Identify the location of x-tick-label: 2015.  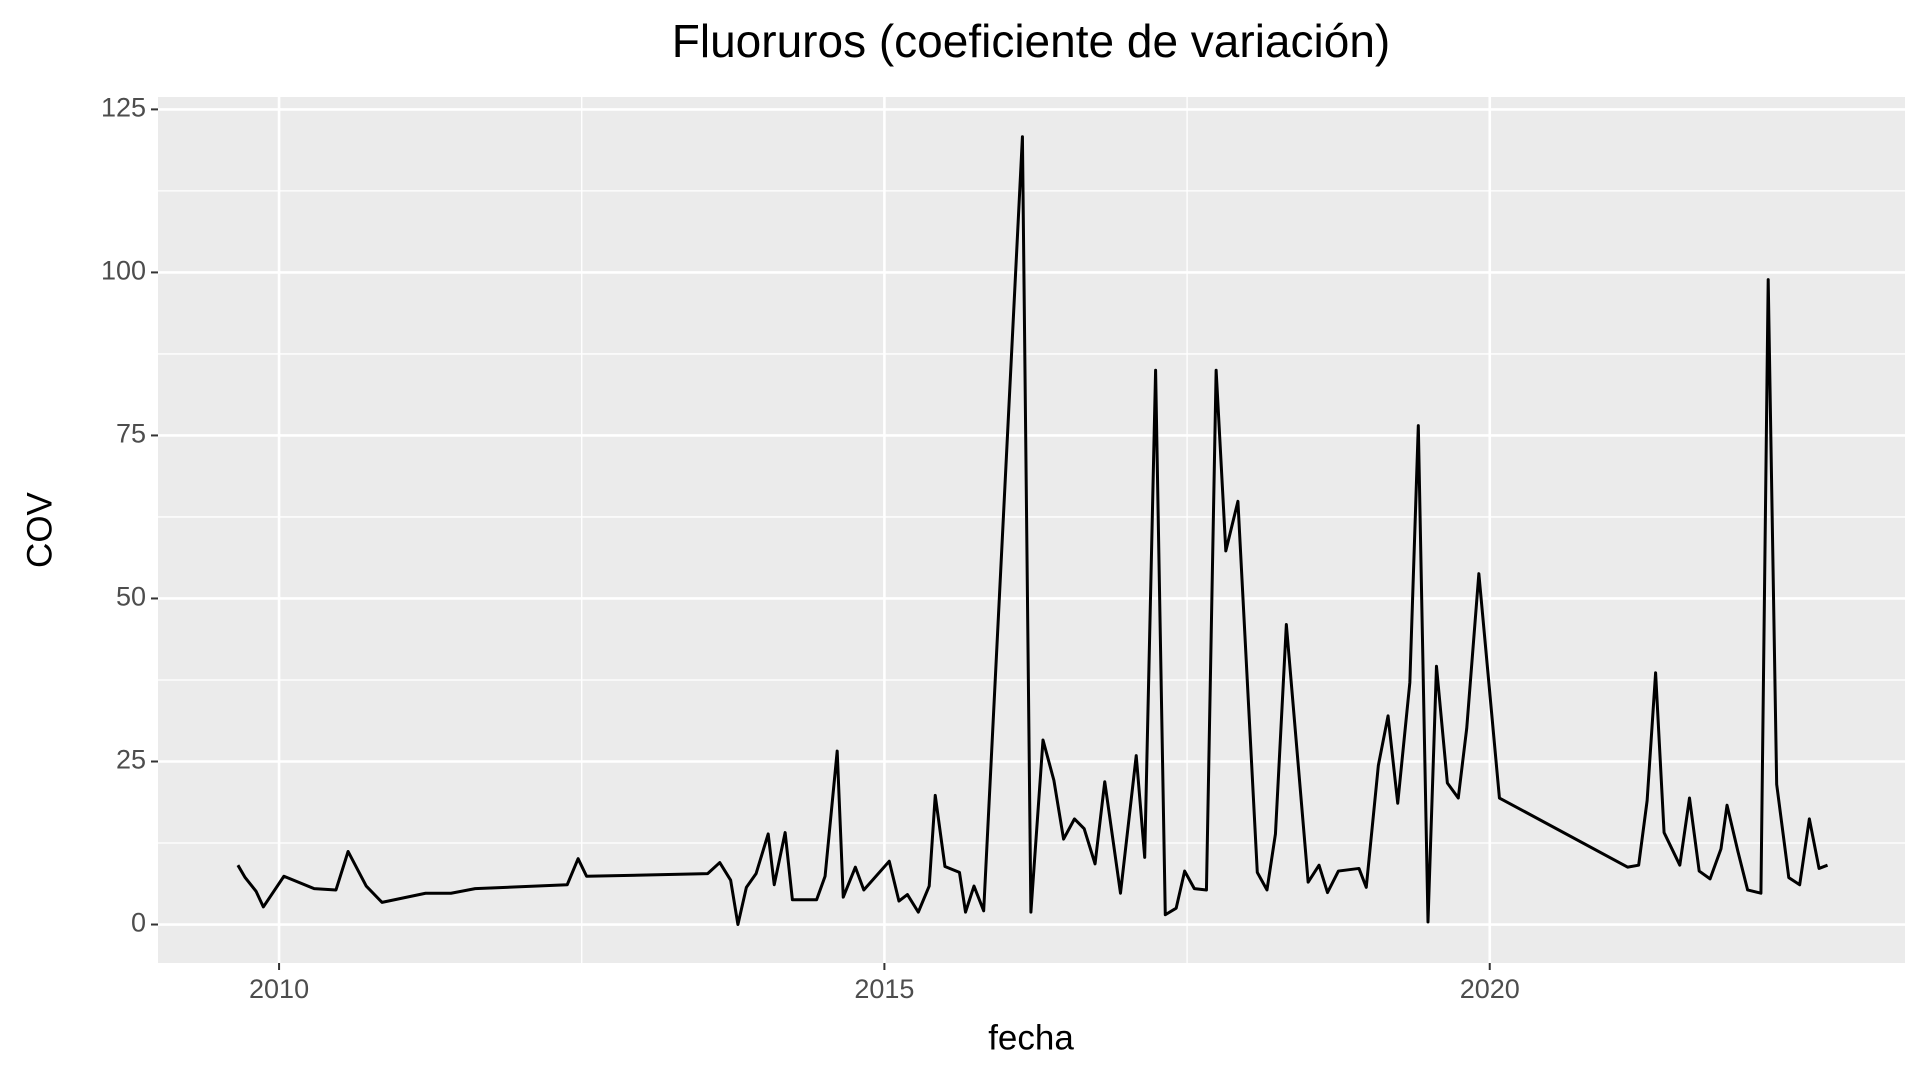
(884, 989).